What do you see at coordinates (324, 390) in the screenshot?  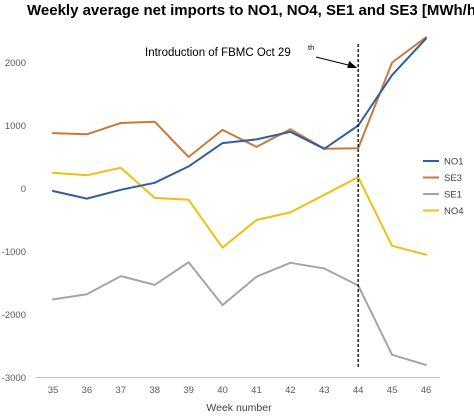 I see `x-tick-label: 43` at bounding box center [324, 390].